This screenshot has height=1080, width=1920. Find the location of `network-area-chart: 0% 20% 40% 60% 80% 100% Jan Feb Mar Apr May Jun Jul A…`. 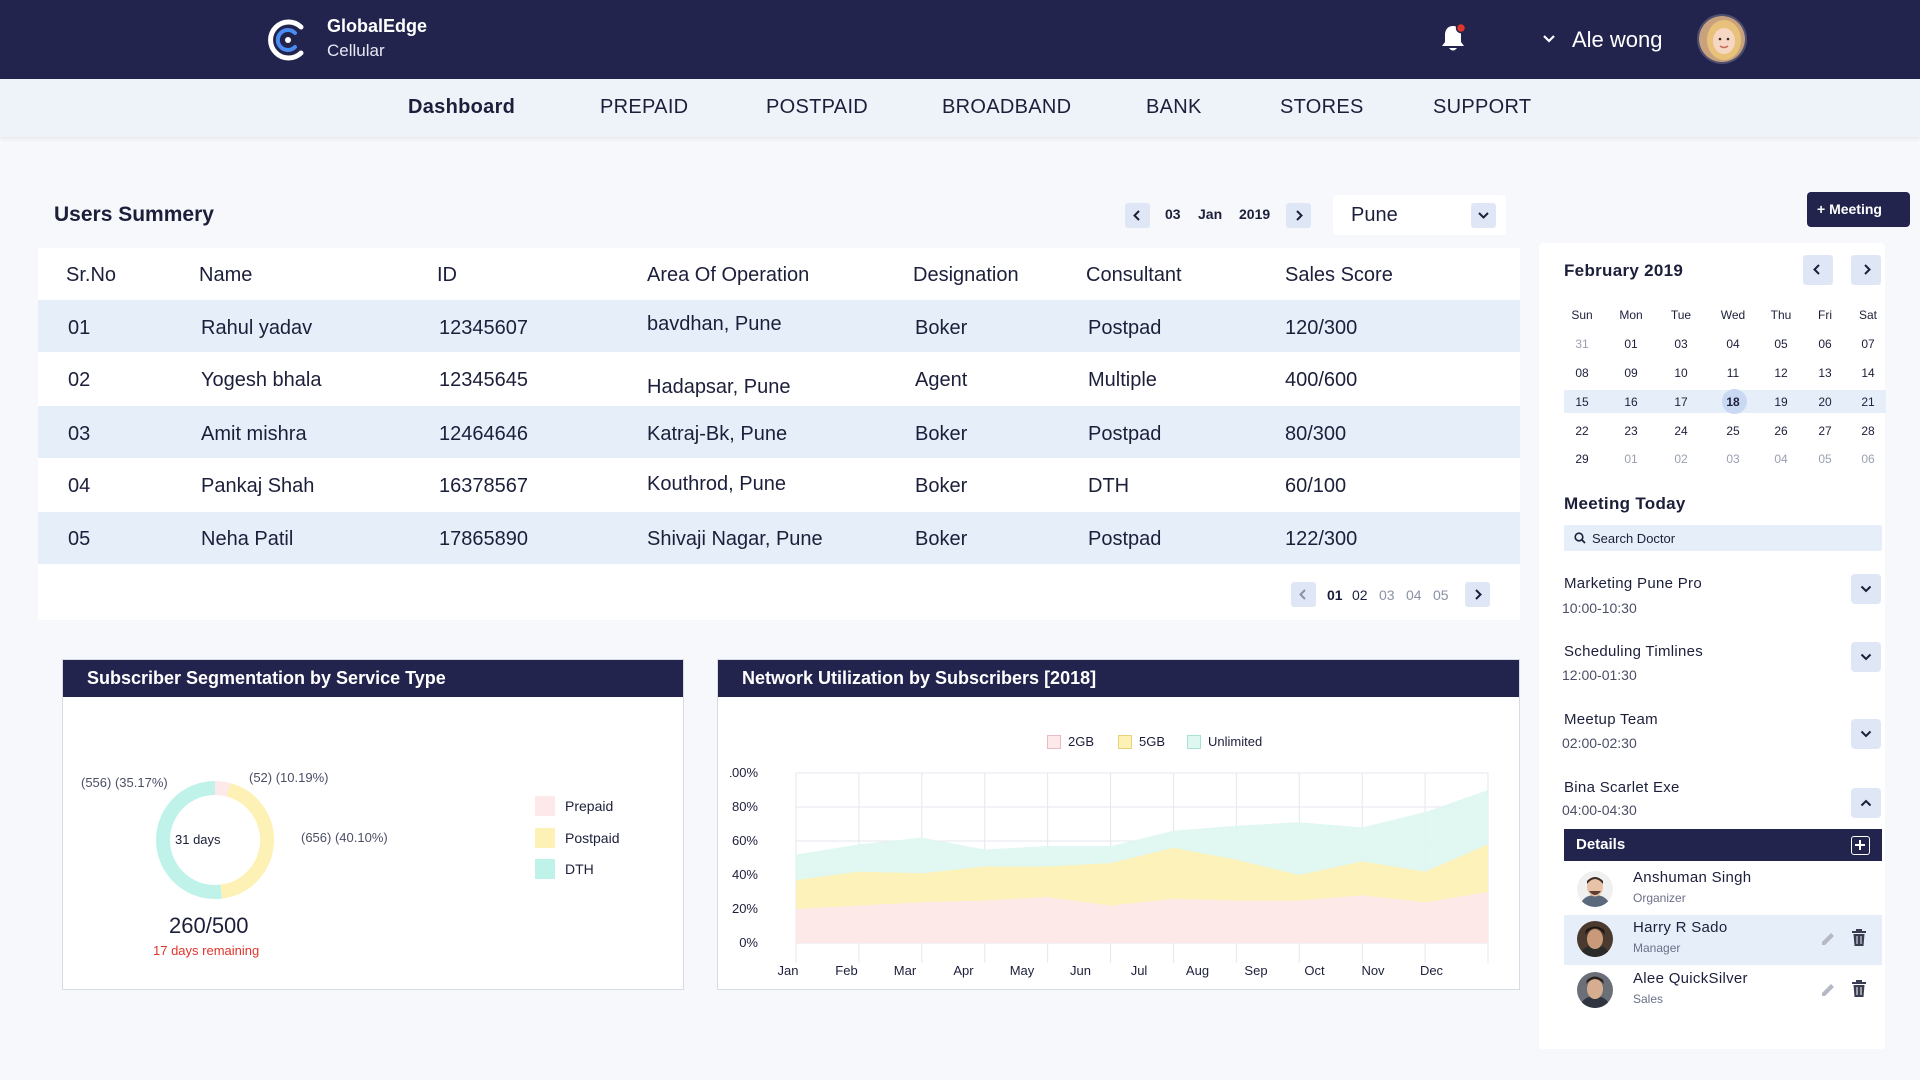

network-area-chart: 0% 20% 40% 60% 80% 100% Jan Feb Mar Apr May Jun Jul A… is located at coordinates (1109, 871).